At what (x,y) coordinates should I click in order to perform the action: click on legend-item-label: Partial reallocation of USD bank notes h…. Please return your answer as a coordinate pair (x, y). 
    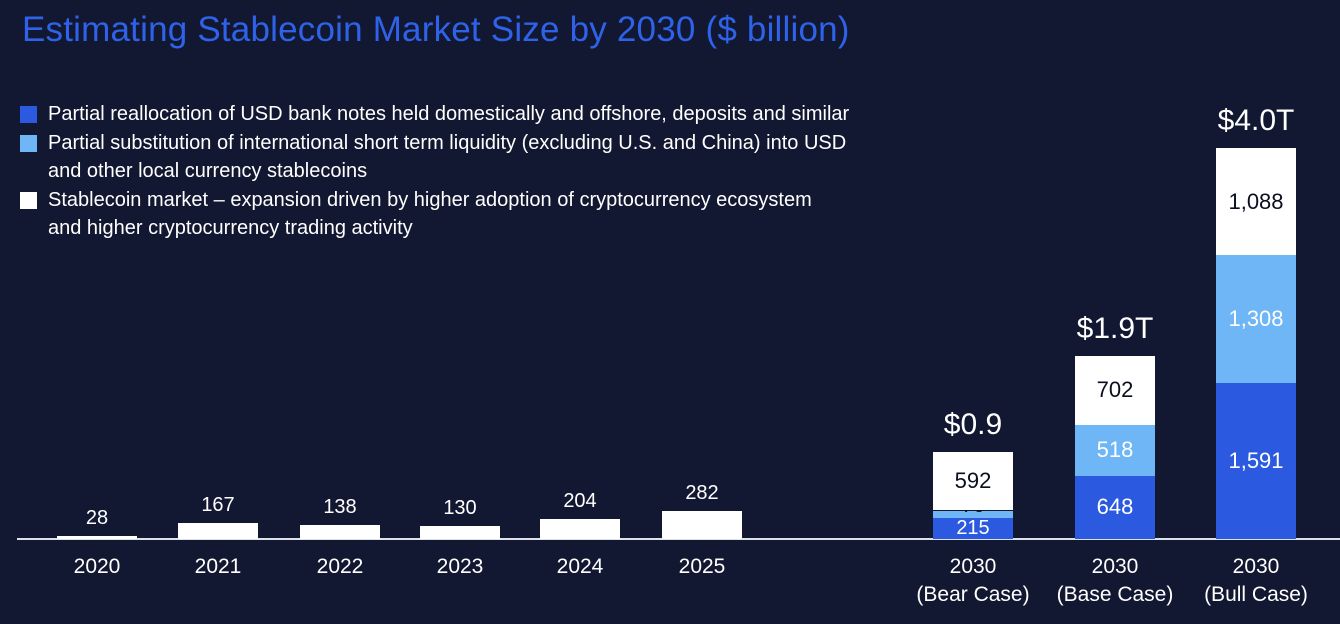
    Looking at the image, I should click on (448, 114).